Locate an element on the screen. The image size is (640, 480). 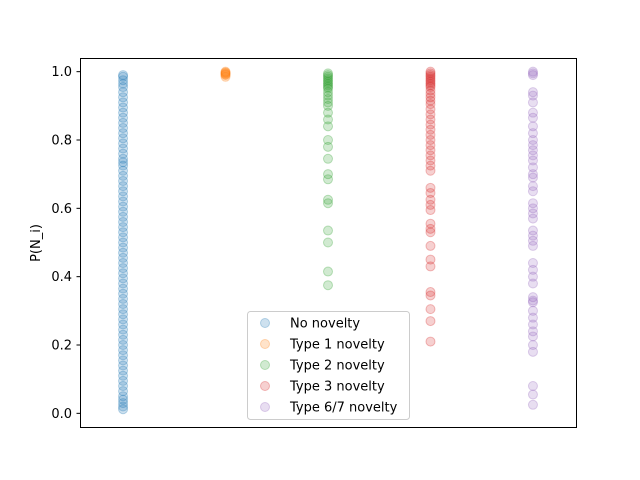
y-axis: 0.0 0.2 0.4 0.6 0.8 1.0 is located at coordinates (65, 243).